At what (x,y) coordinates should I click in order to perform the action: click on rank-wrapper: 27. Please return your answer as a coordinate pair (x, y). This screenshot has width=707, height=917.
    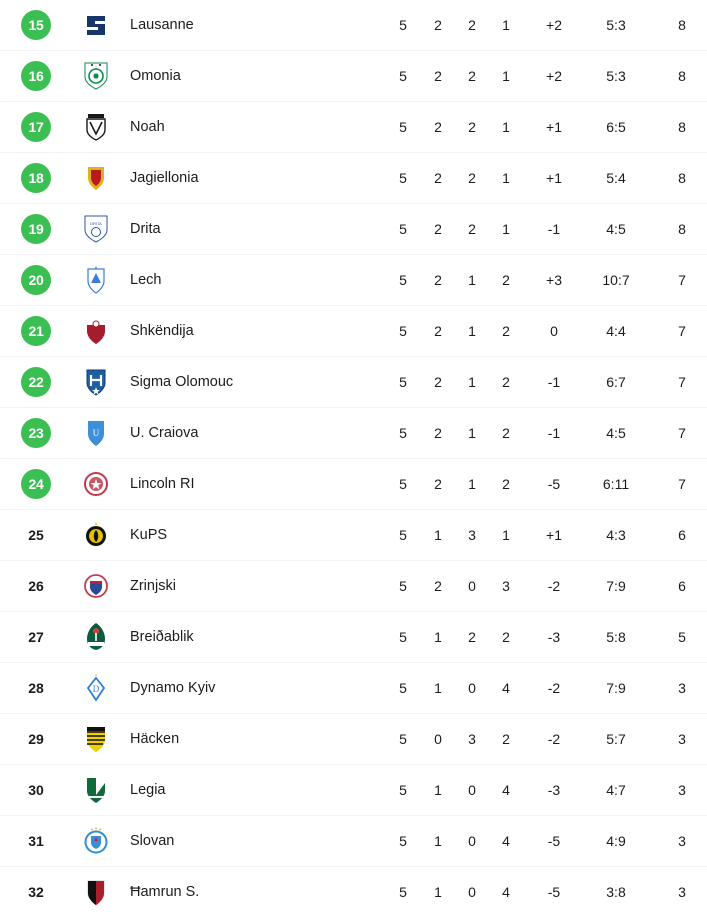
    Looking at the image, I should click on (36, 637).